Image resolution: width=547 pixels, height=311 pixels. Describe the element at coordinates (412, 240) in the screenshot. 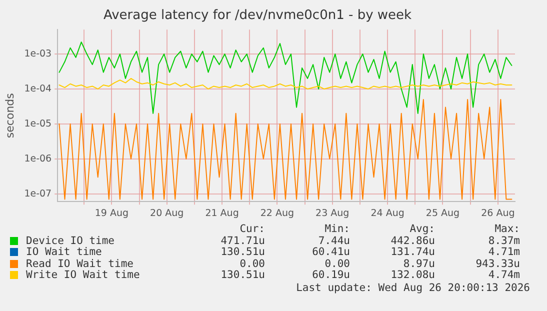

I see `text: 442.86u` at that location.